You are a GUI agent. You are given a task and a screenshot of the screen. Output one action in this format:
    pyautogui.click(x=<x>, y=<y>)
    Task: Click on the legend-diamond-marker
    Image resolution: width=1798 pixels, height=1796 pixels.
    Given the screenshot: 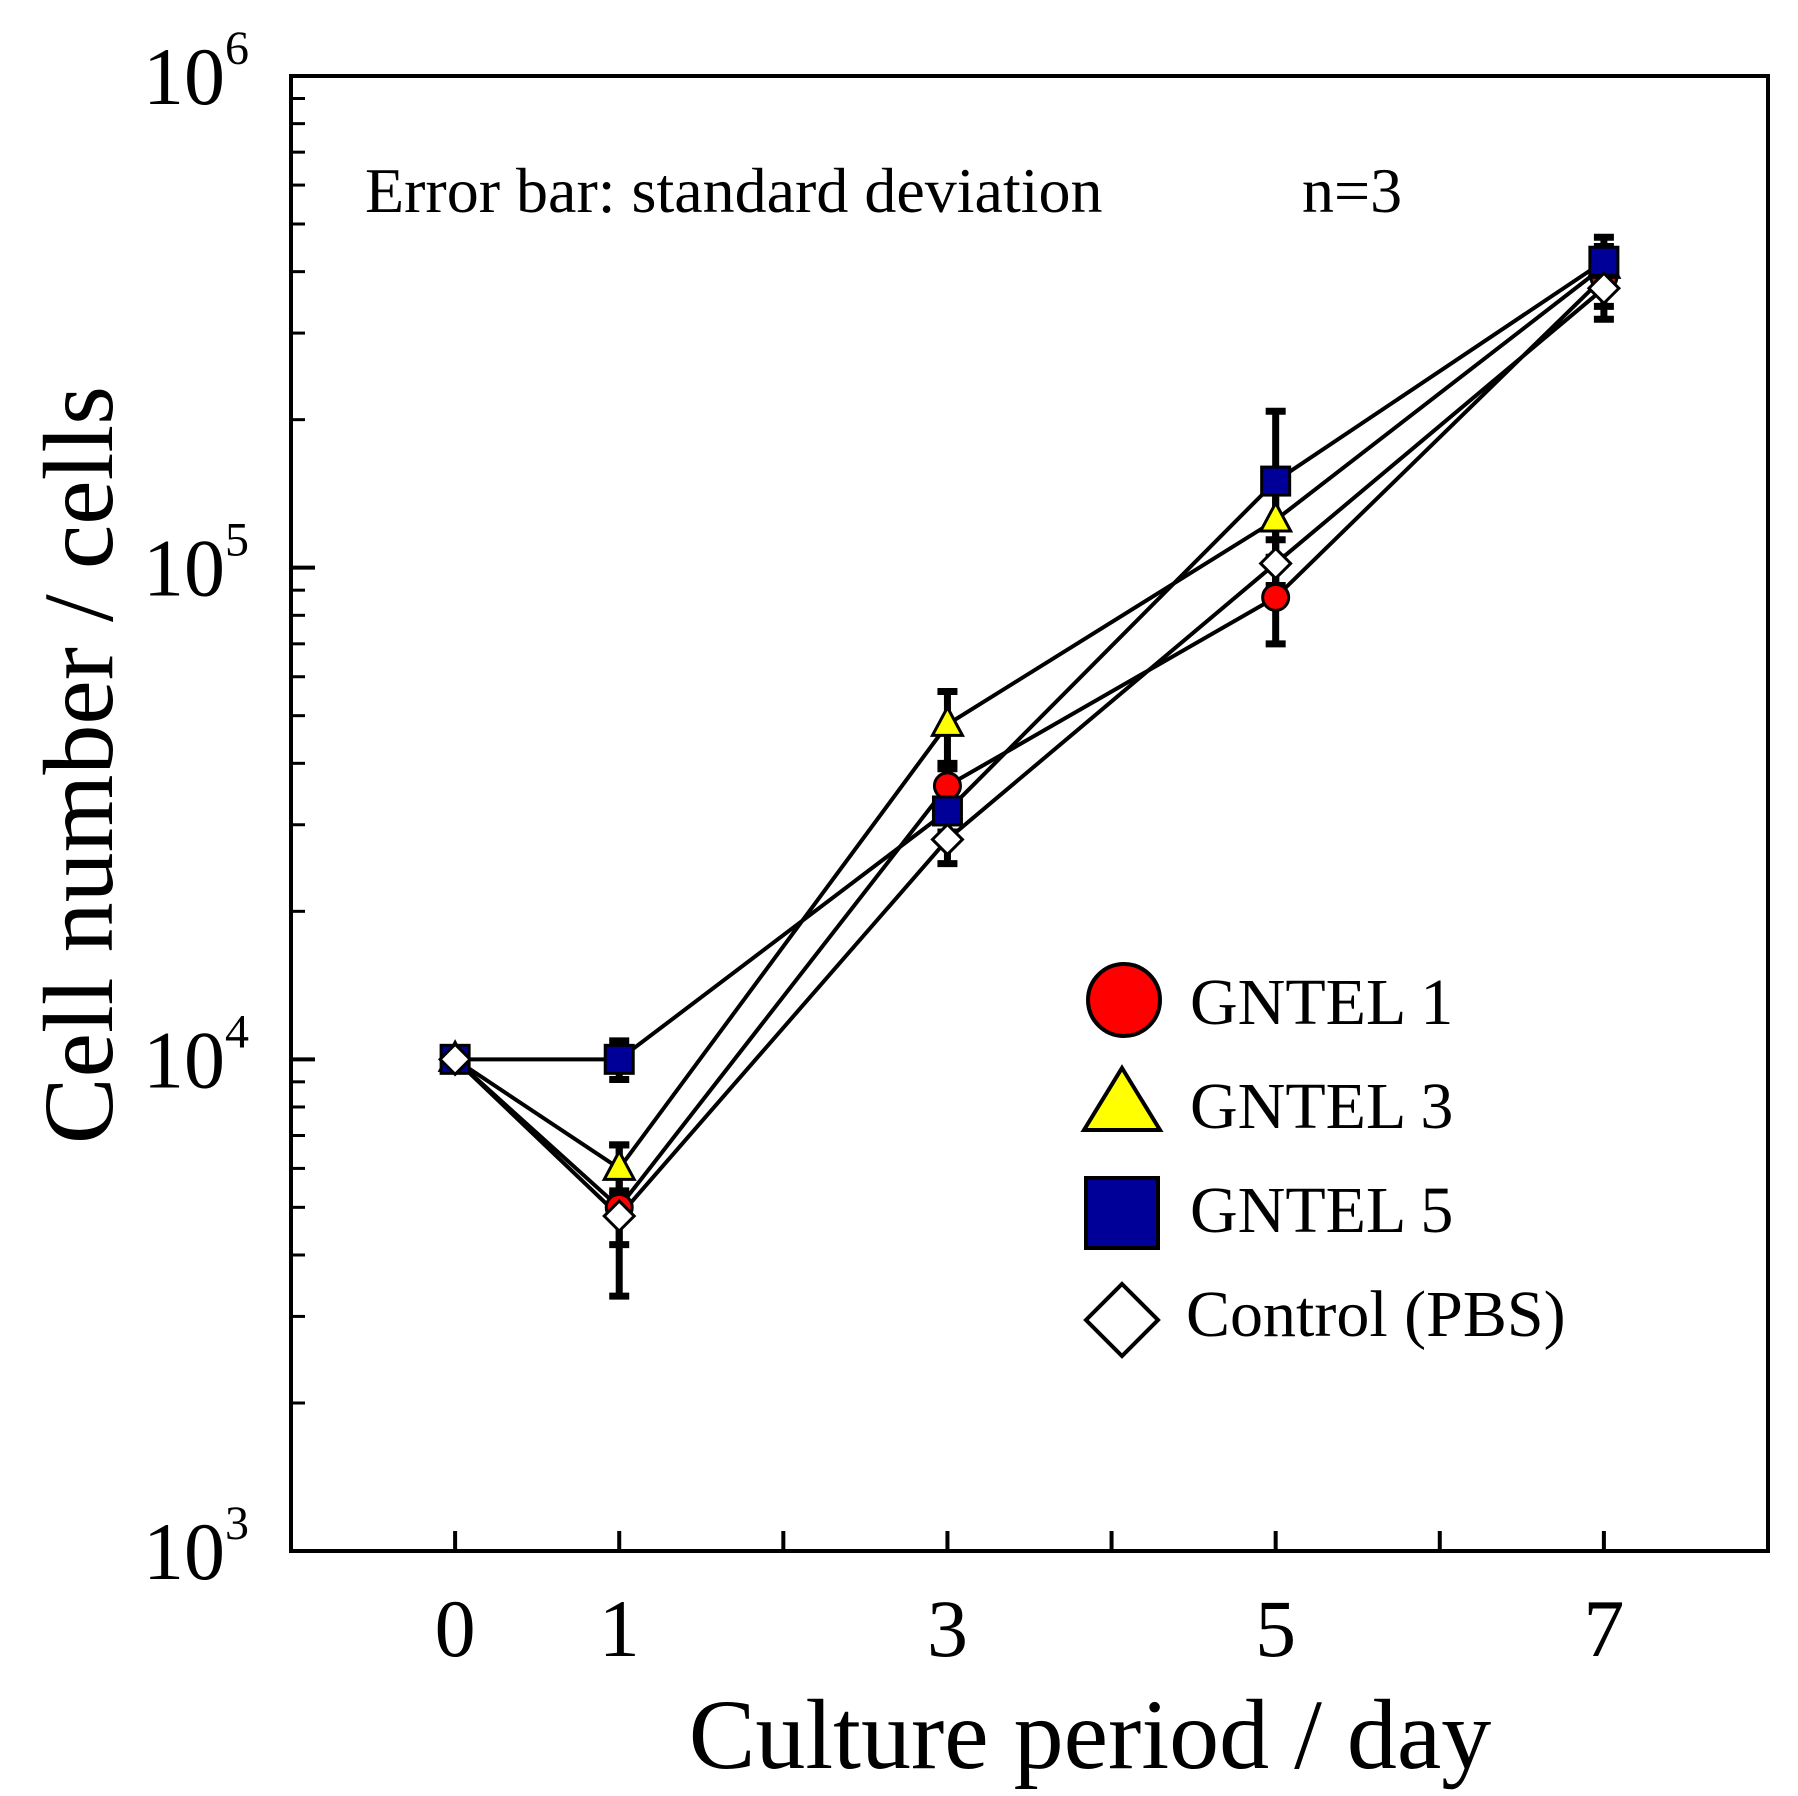 What is the action you would take?
    pyautogui.click(x=1122, y=1320)
    